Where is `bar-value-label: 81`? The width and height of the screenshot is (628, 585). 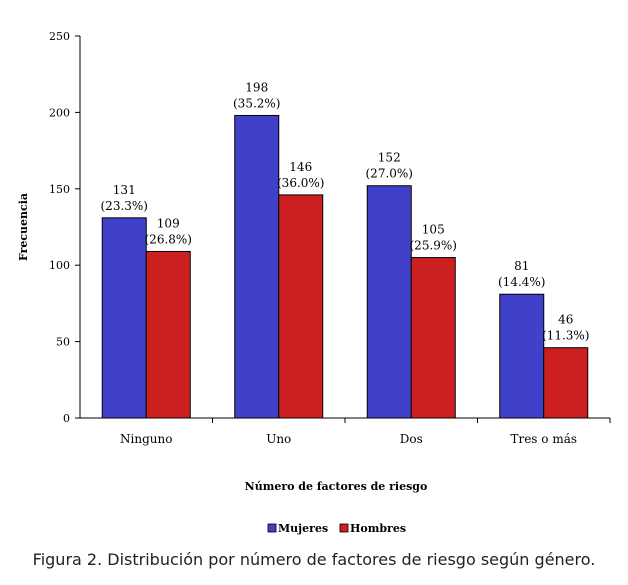 bar-value-label: 81 is located at coordinates (521, 266).